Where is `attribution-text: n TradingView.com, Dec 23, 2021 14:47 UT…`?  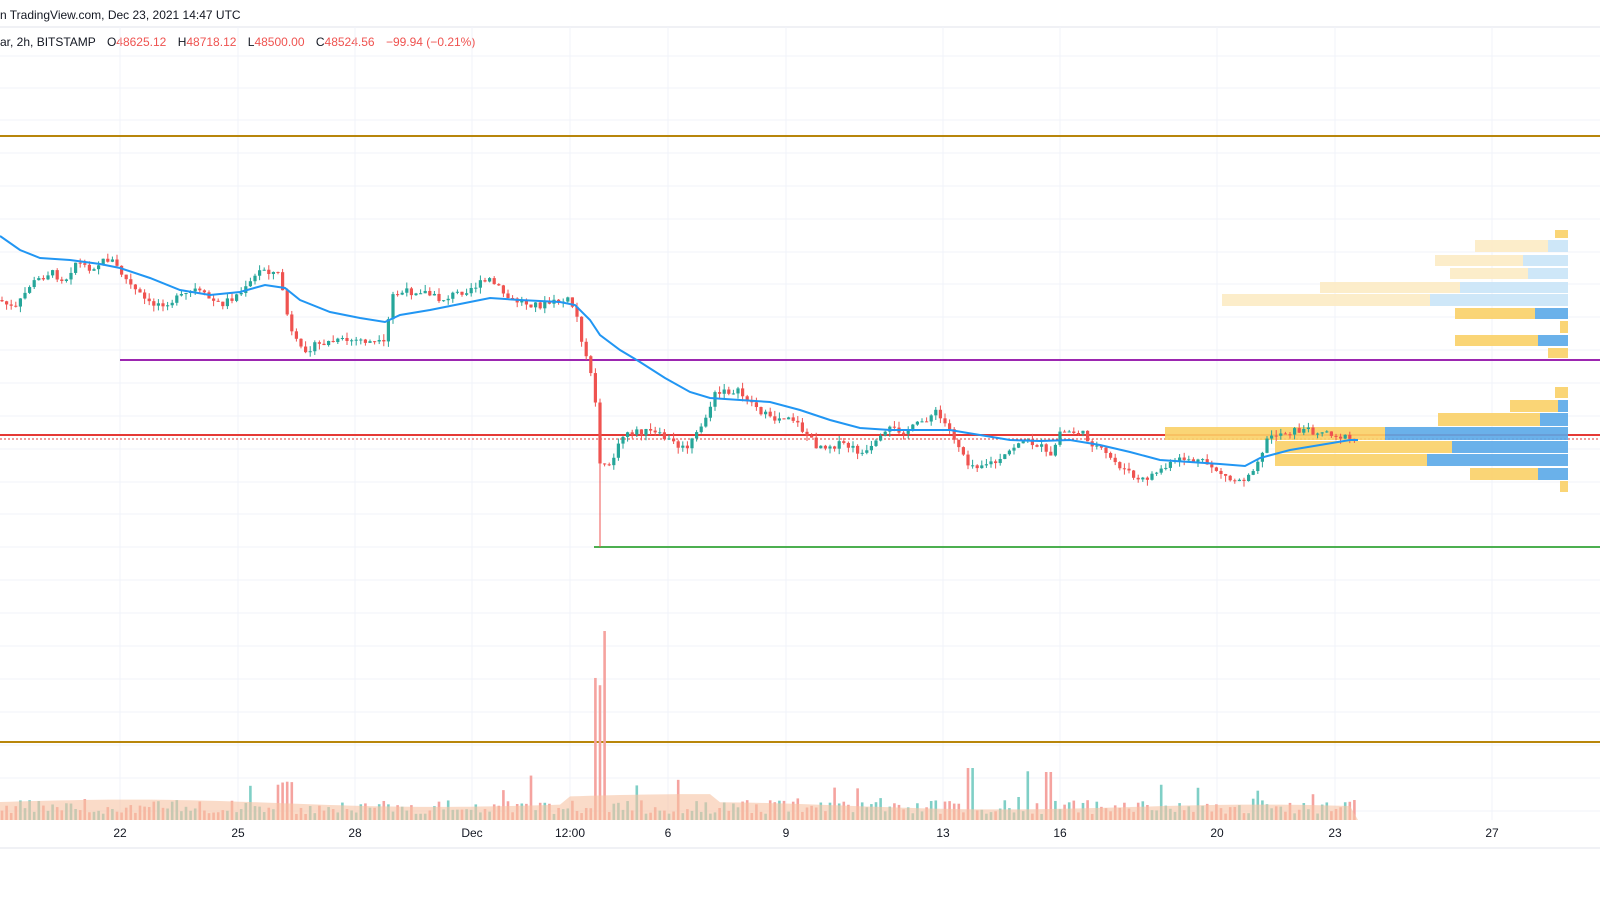 attribution-text: n TradingView.com, Dec 23, 2021 14:47 UT… is located at coordinates (120, 15).